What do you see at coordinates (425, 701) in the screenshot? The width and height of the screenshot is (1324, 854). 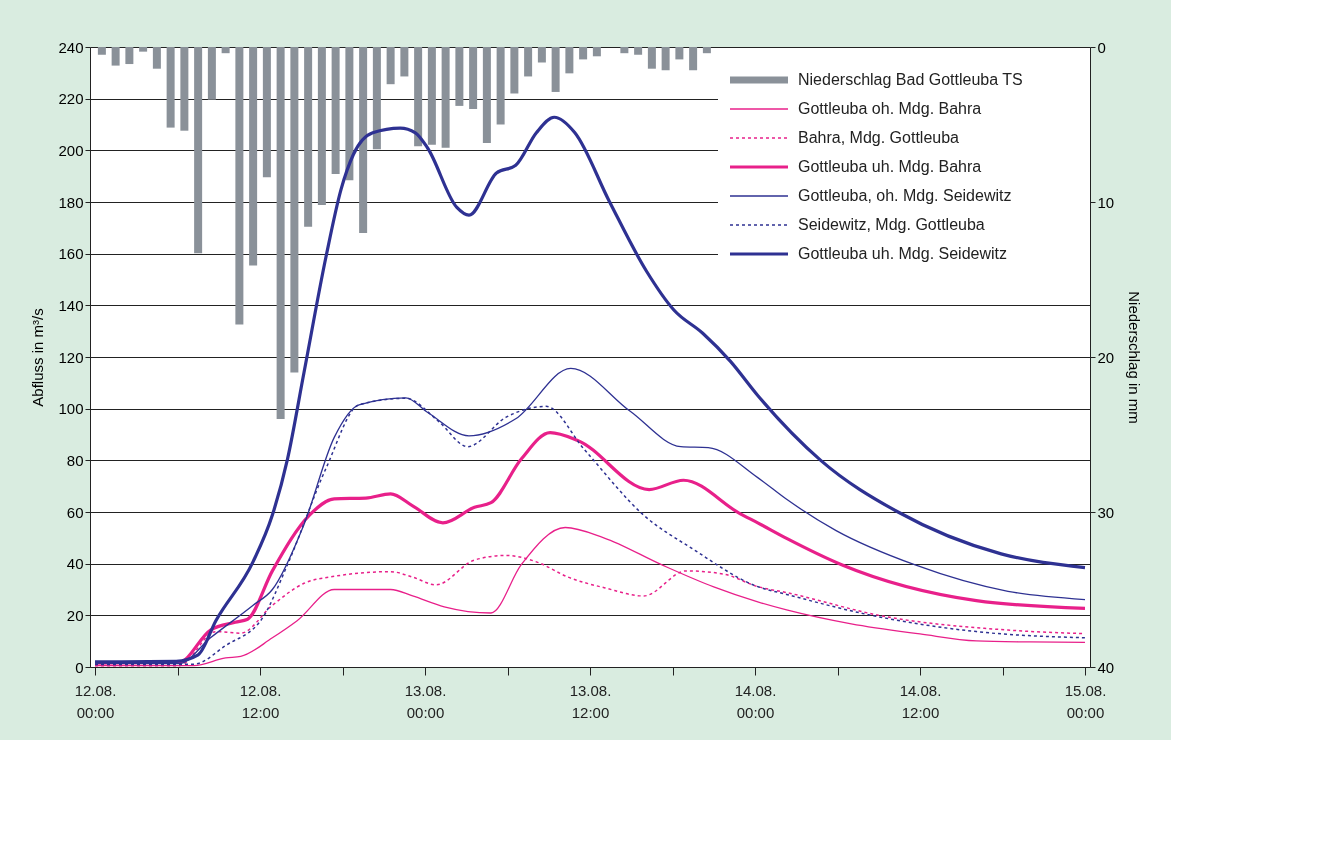 I see `x-tick-label: 13.08. 00:00` at bounding box center [425, 701].